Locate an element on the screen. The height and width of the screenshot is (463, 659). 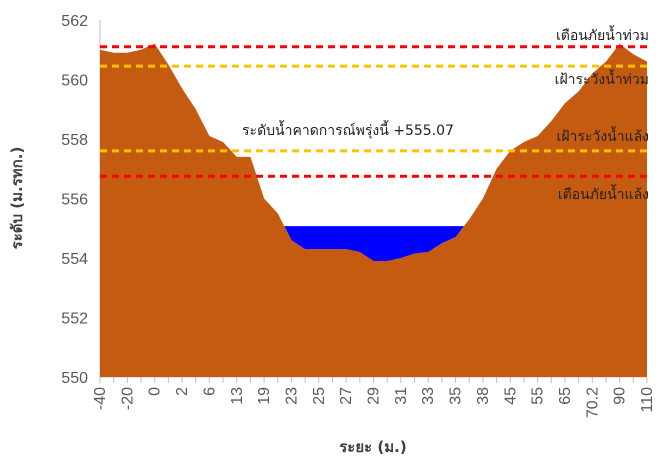
y-axis-title: ระดับ (ม.รทก.) is located at coordinates (17, 198).